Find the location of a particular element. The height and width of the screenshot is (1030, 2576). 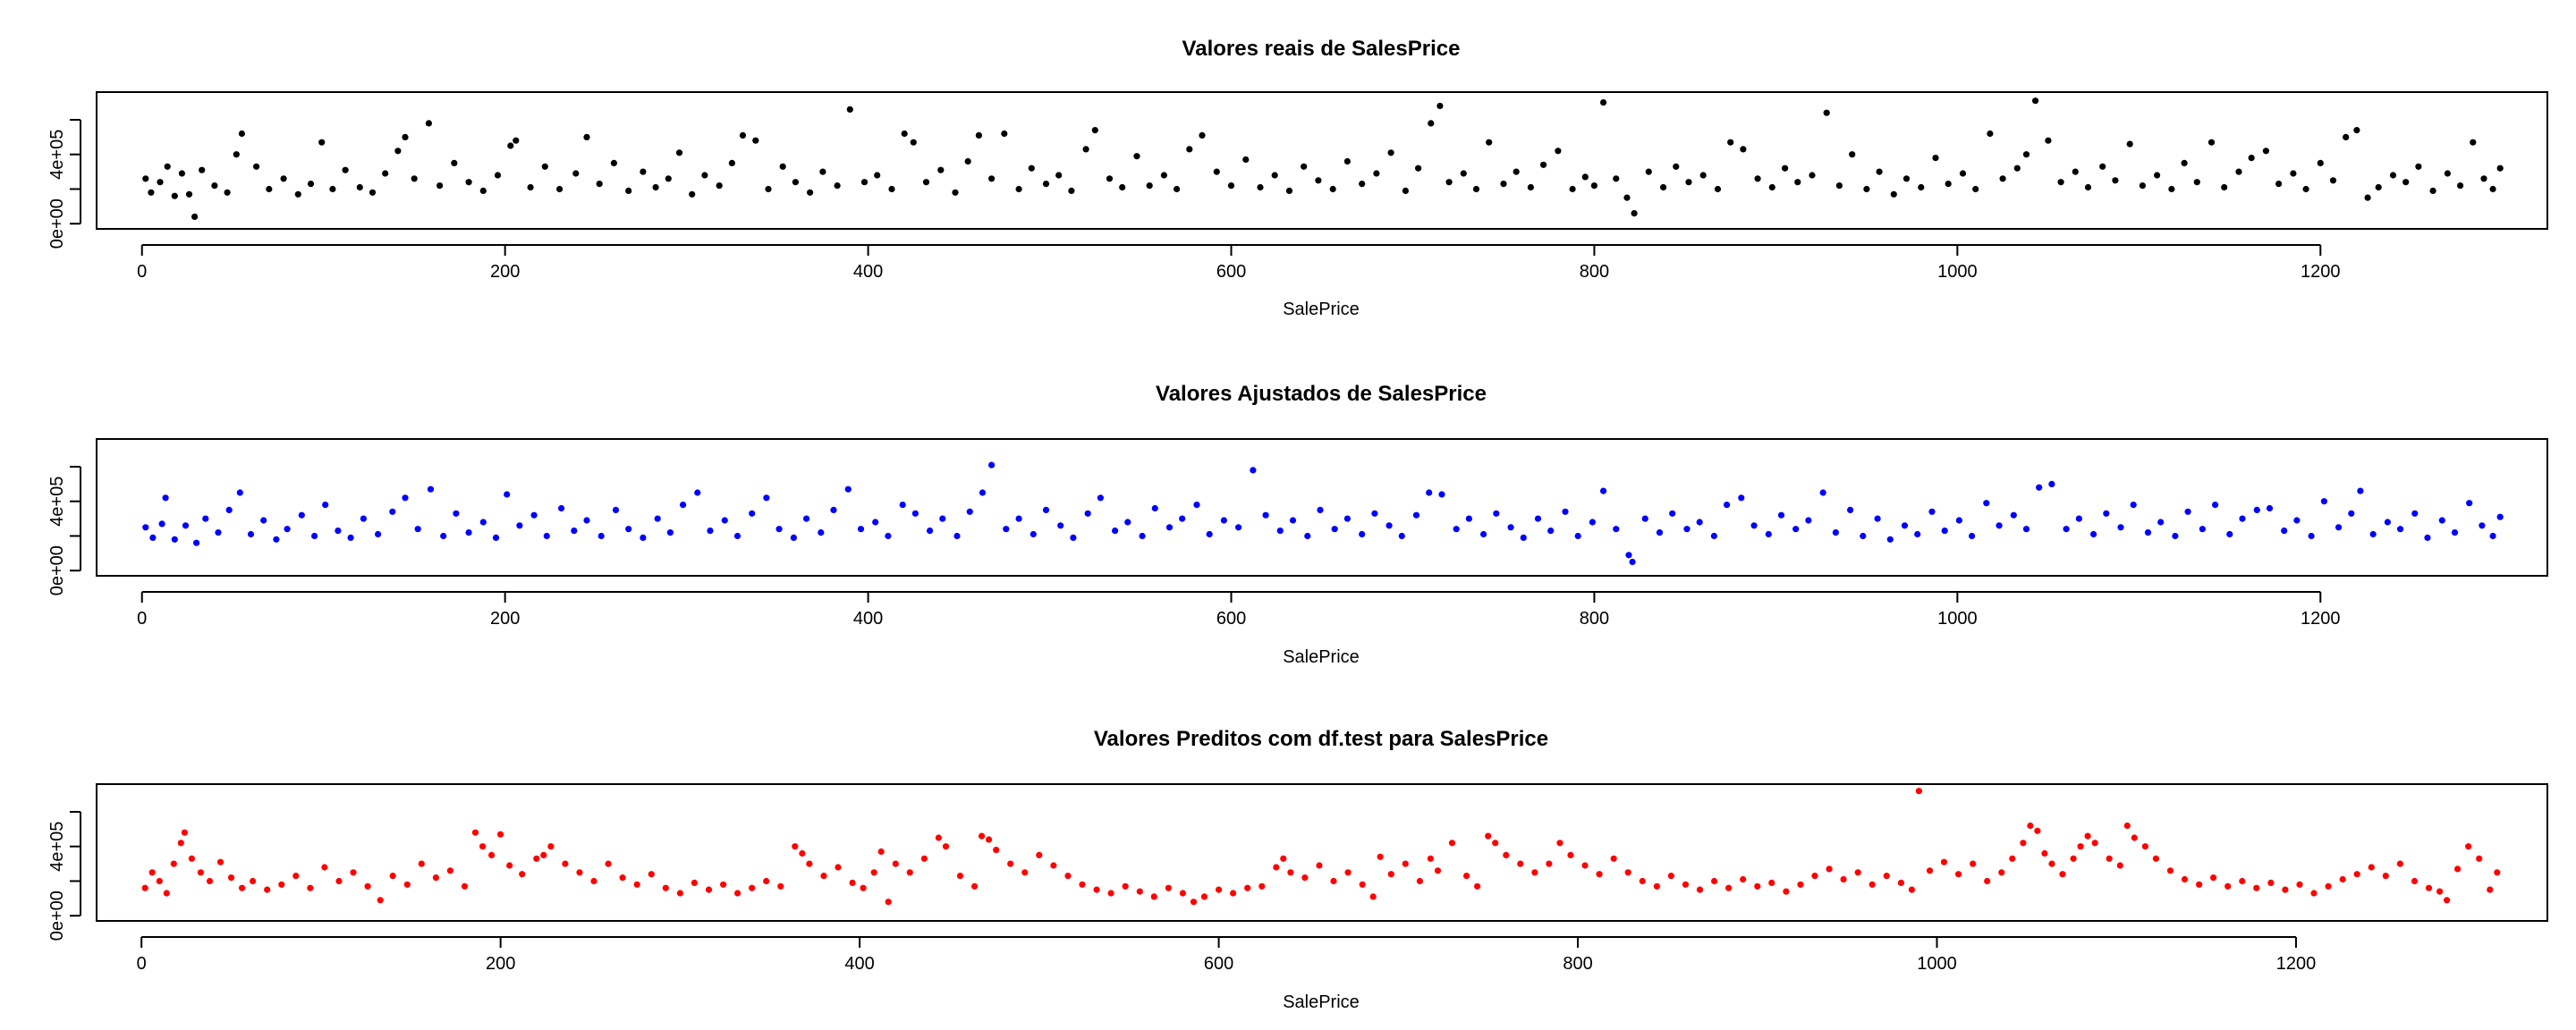

x-tick-label: 0 is located at coordinates (142, 619).